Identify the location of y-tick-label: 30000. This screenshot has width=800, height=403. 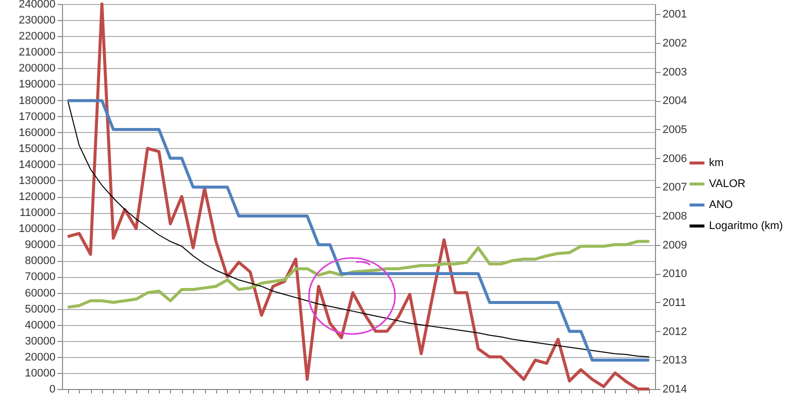
(40, 341).